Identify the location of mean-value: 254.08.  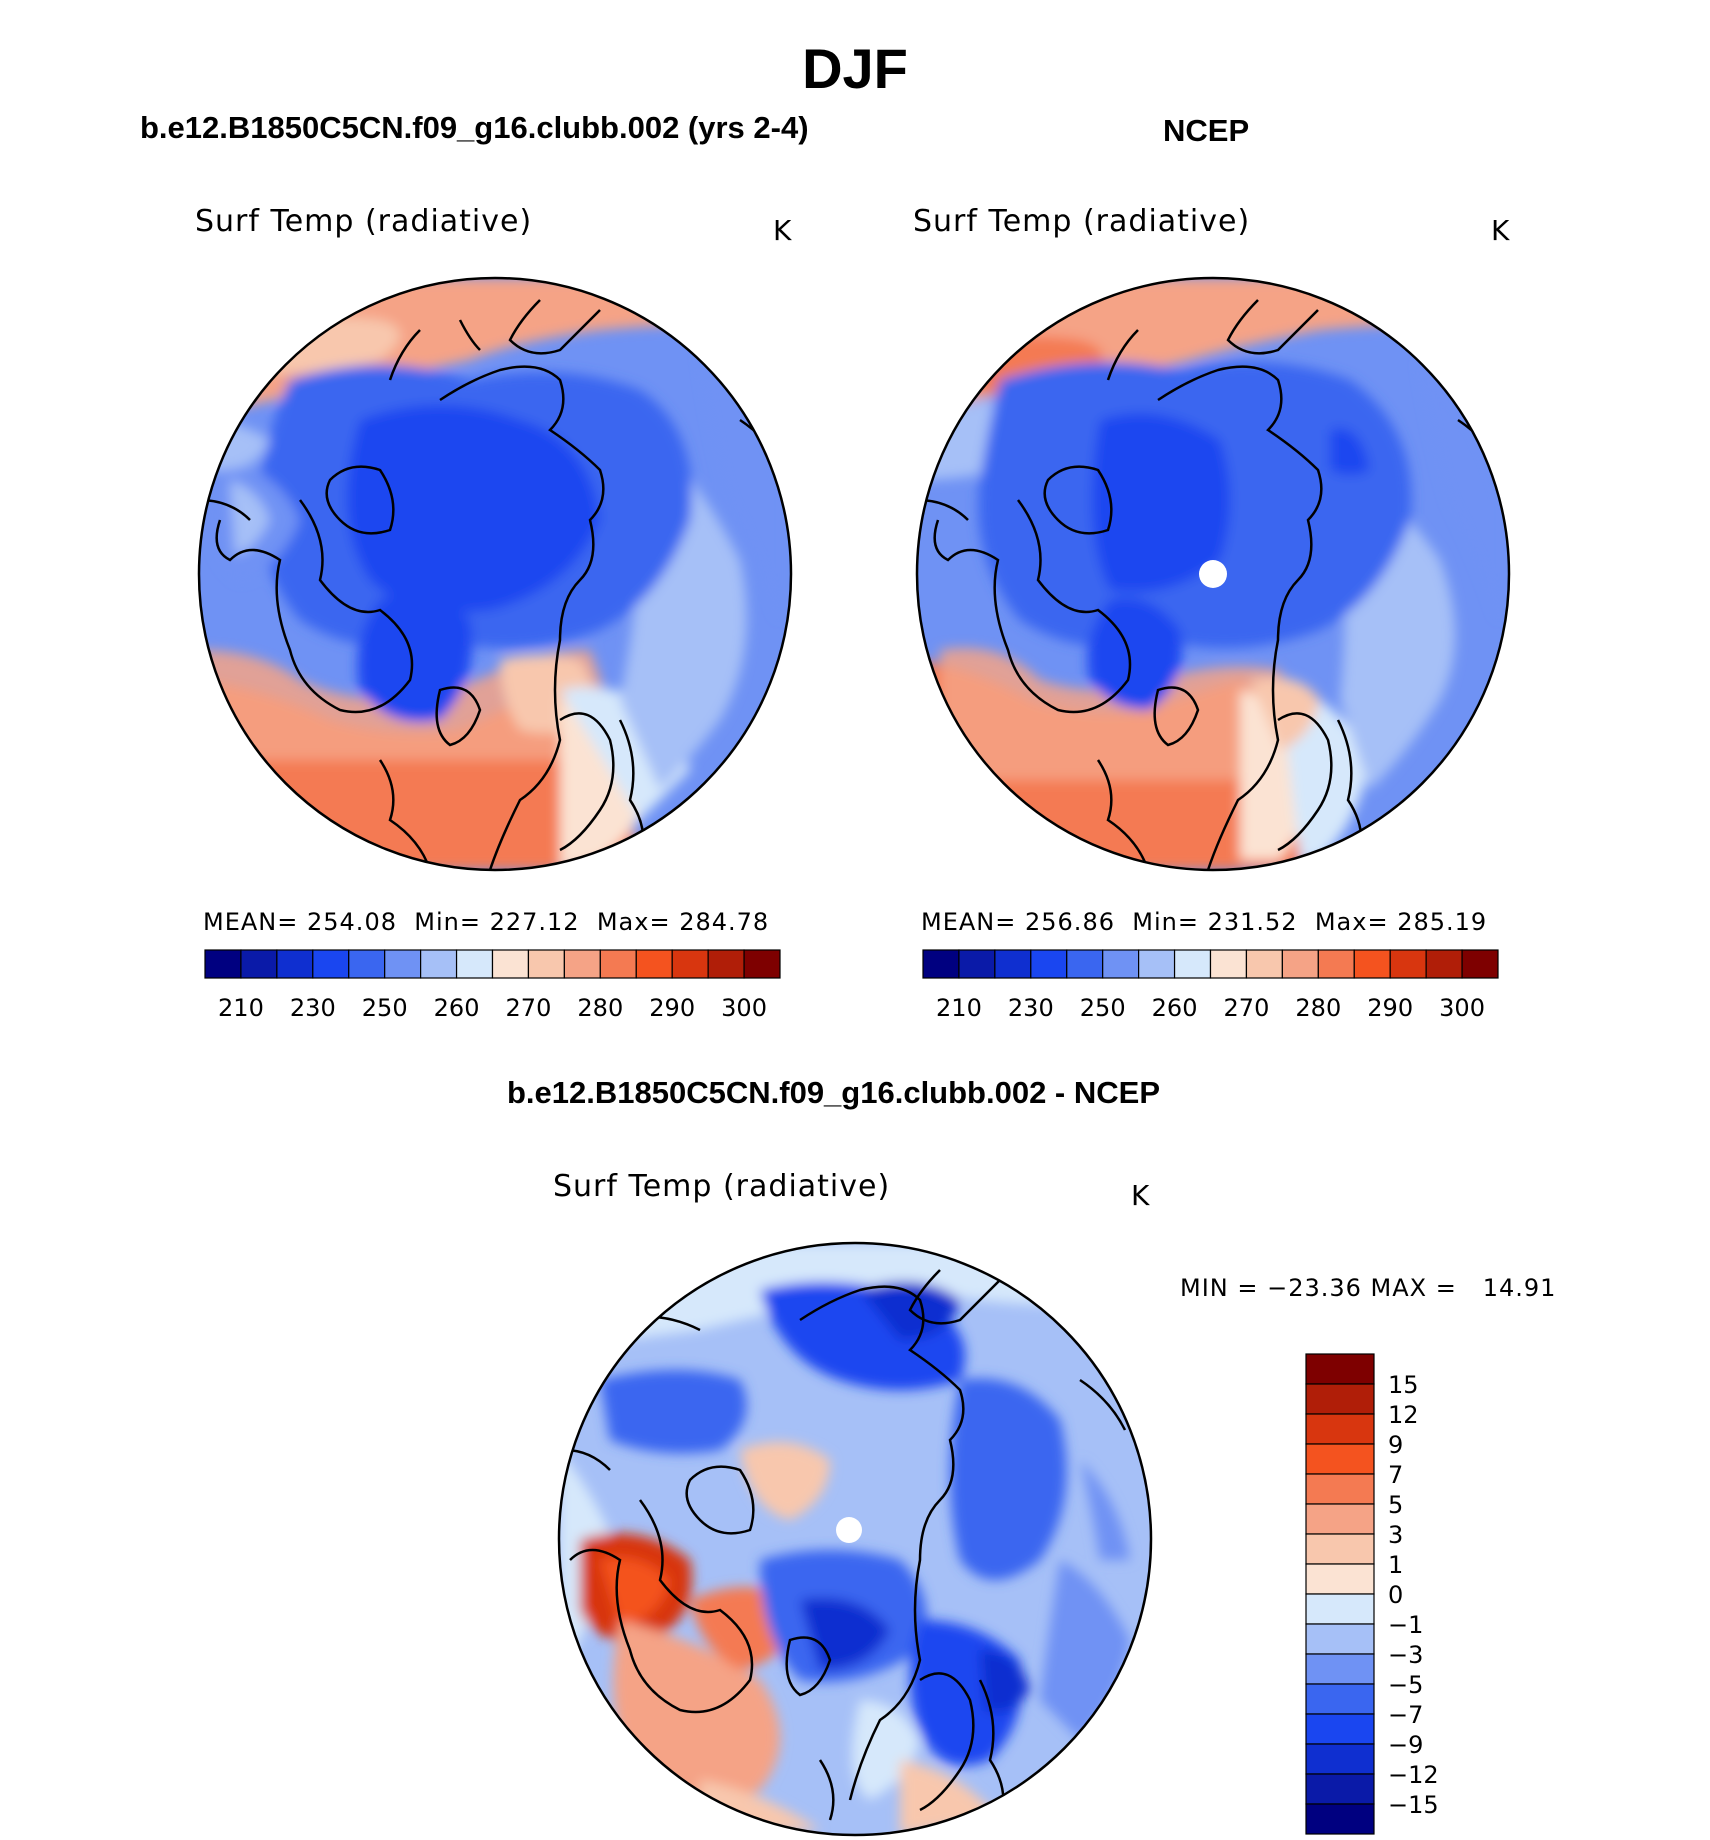
(352, 922).